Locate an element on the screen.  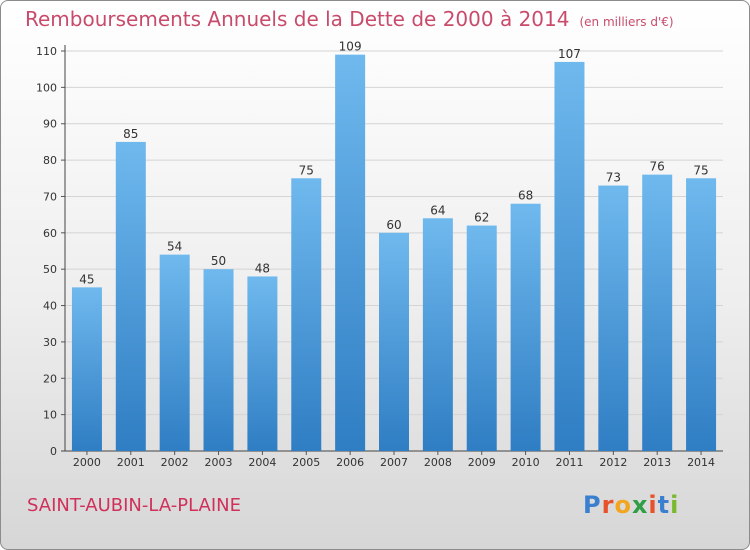
data-label: 107 is located at coordinates (569, 54).